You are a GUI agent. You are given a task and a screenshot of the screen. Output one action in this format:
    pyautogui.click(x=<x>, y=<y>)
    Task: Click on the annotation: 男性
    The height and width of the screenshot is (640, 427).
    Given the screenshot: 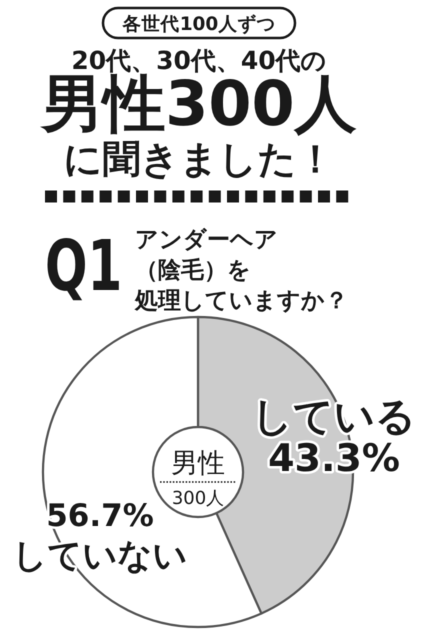 What is the action you would take?
    pyautogui.click(x=198, y=463)
    